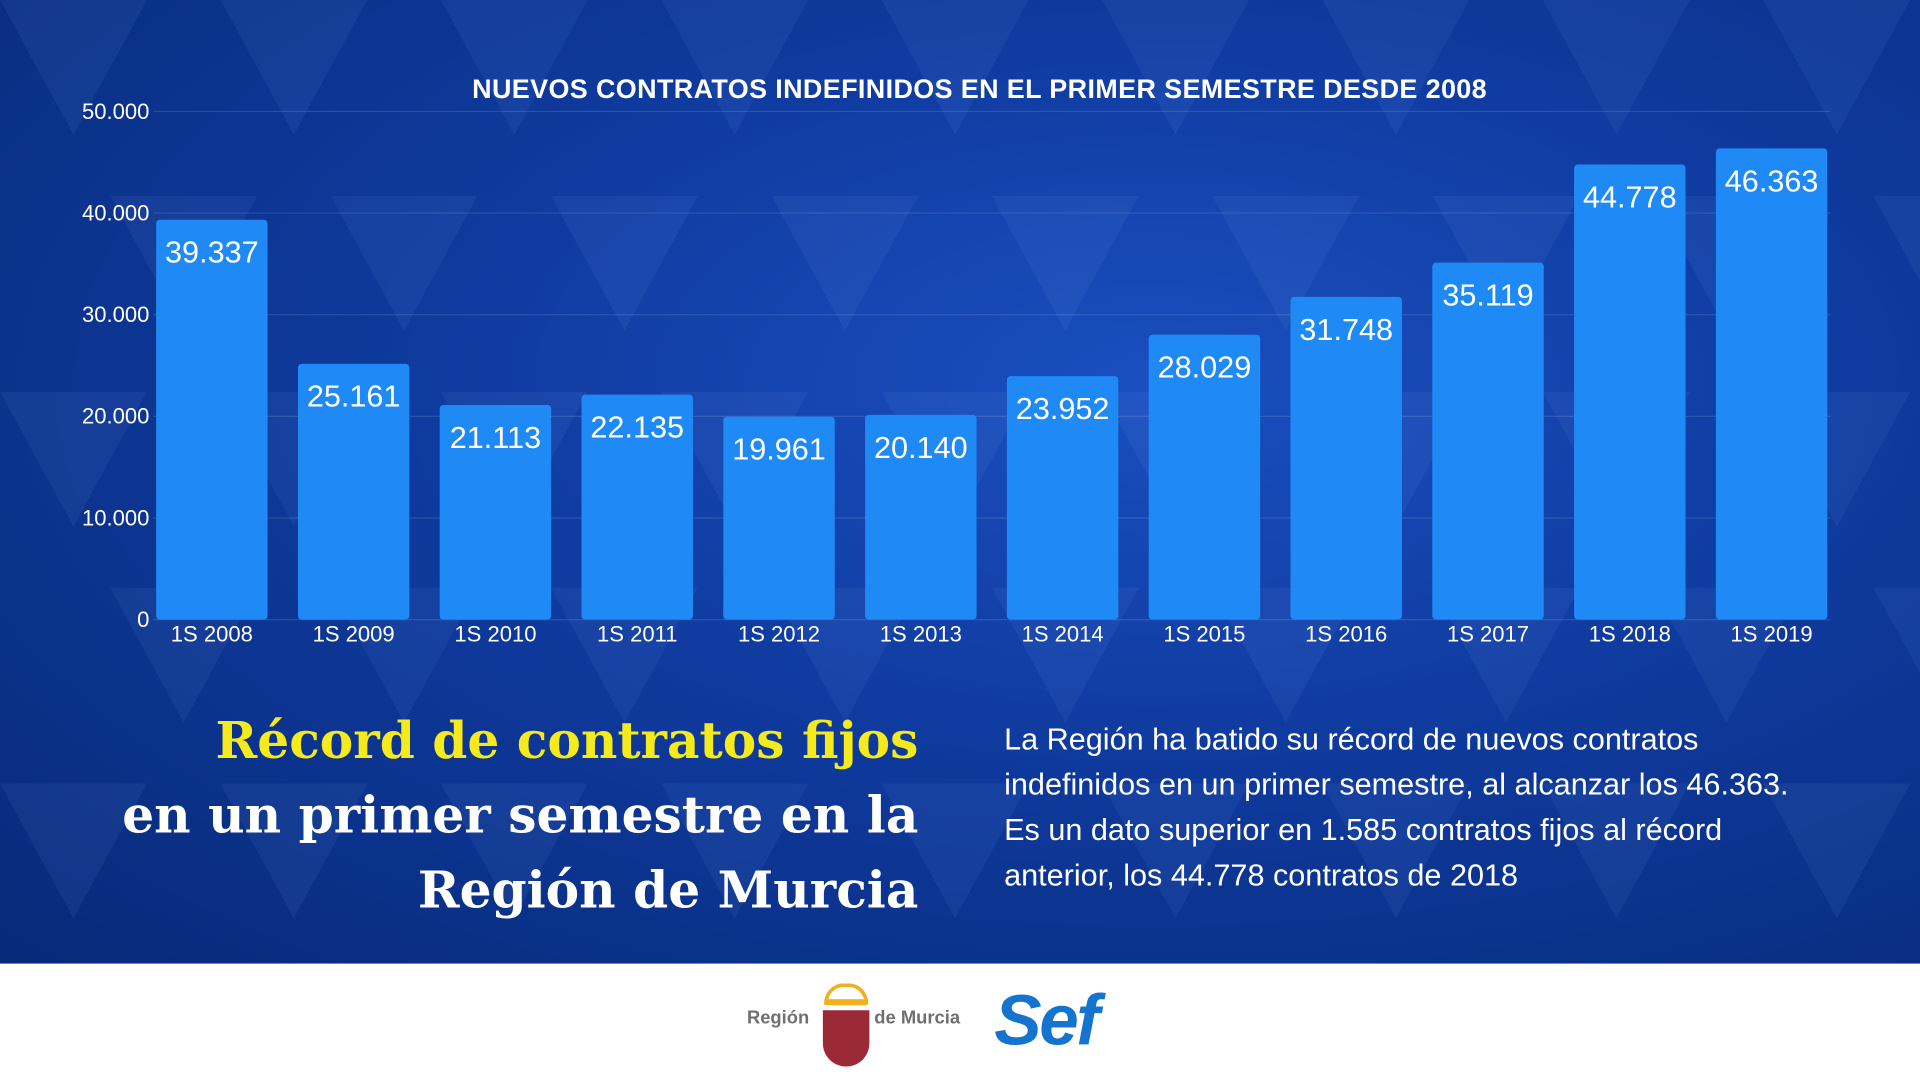 This screenshot has height=1080, width=1920. Describe the element at coordinates (846, 1038) in the screenshot. I see `coat-of-arms-icon` at that location.